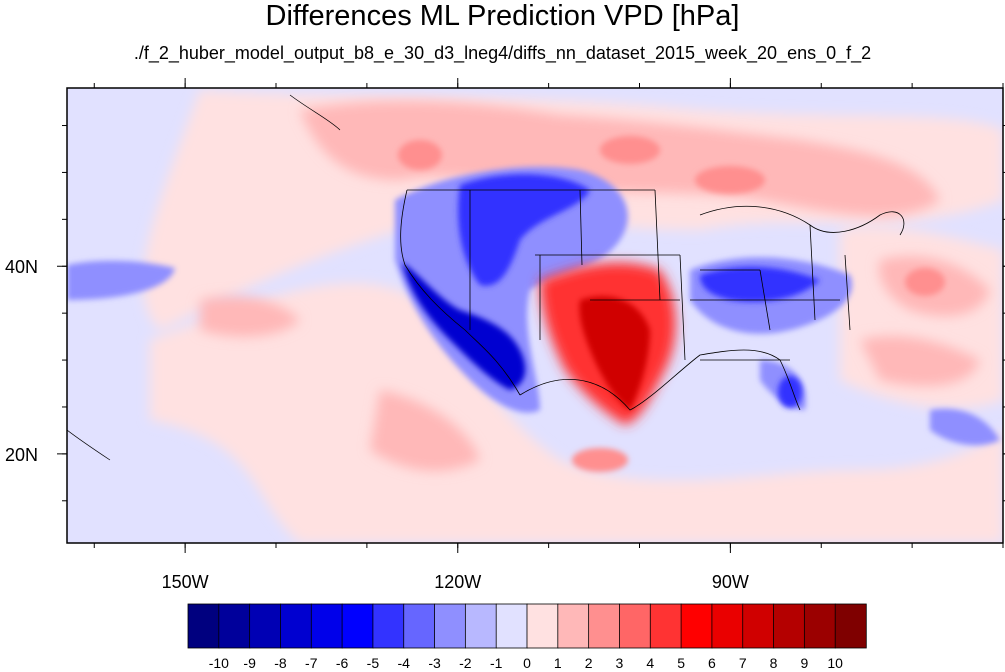 This screenshot has height=672, width=1005. Describe the element at coordinates (464, 326) in the screenshot. I see `california-deep-blue-region` at that location.